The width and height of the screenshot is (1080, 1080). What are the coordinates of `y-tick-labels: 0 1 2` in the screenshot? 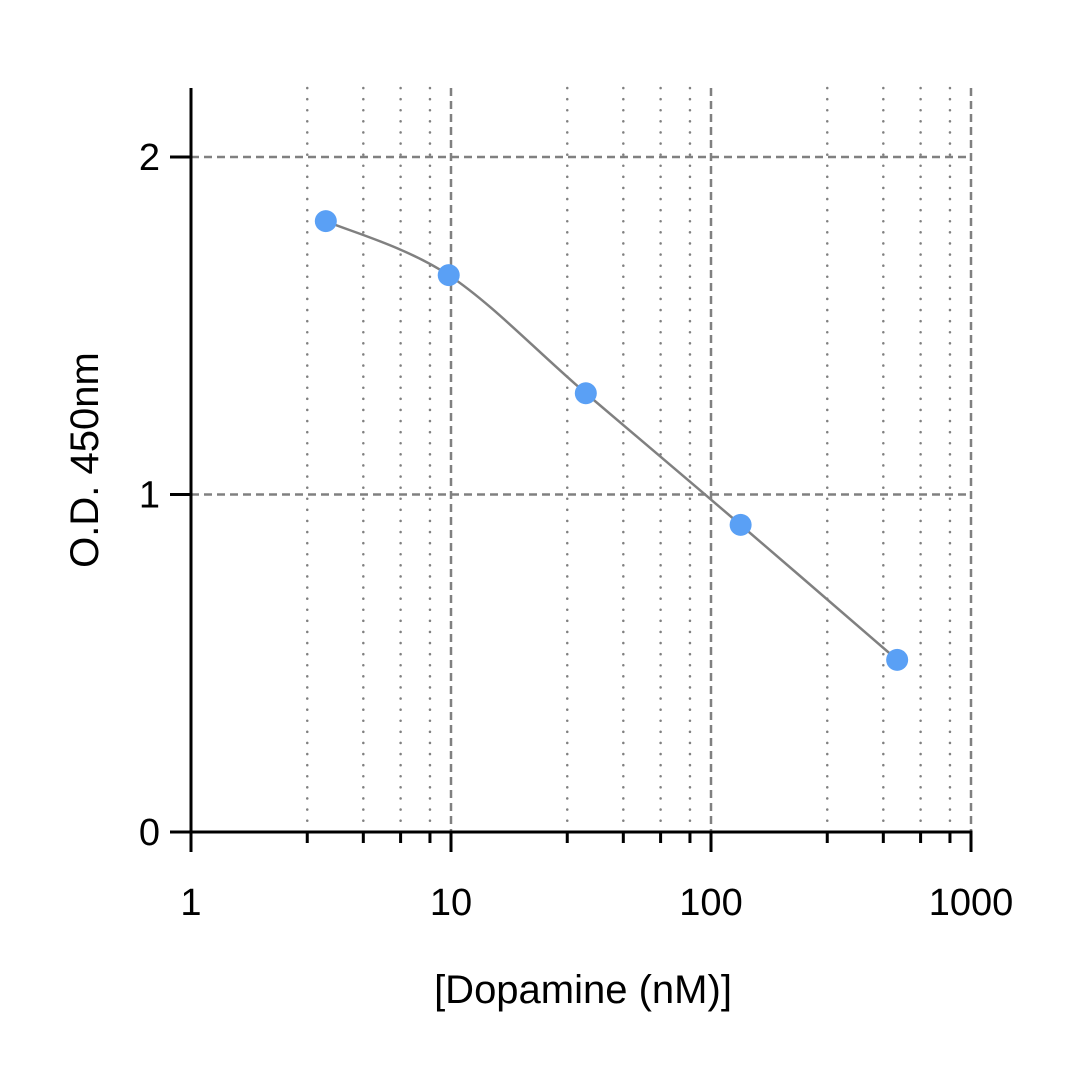 It's located at (149, 495).